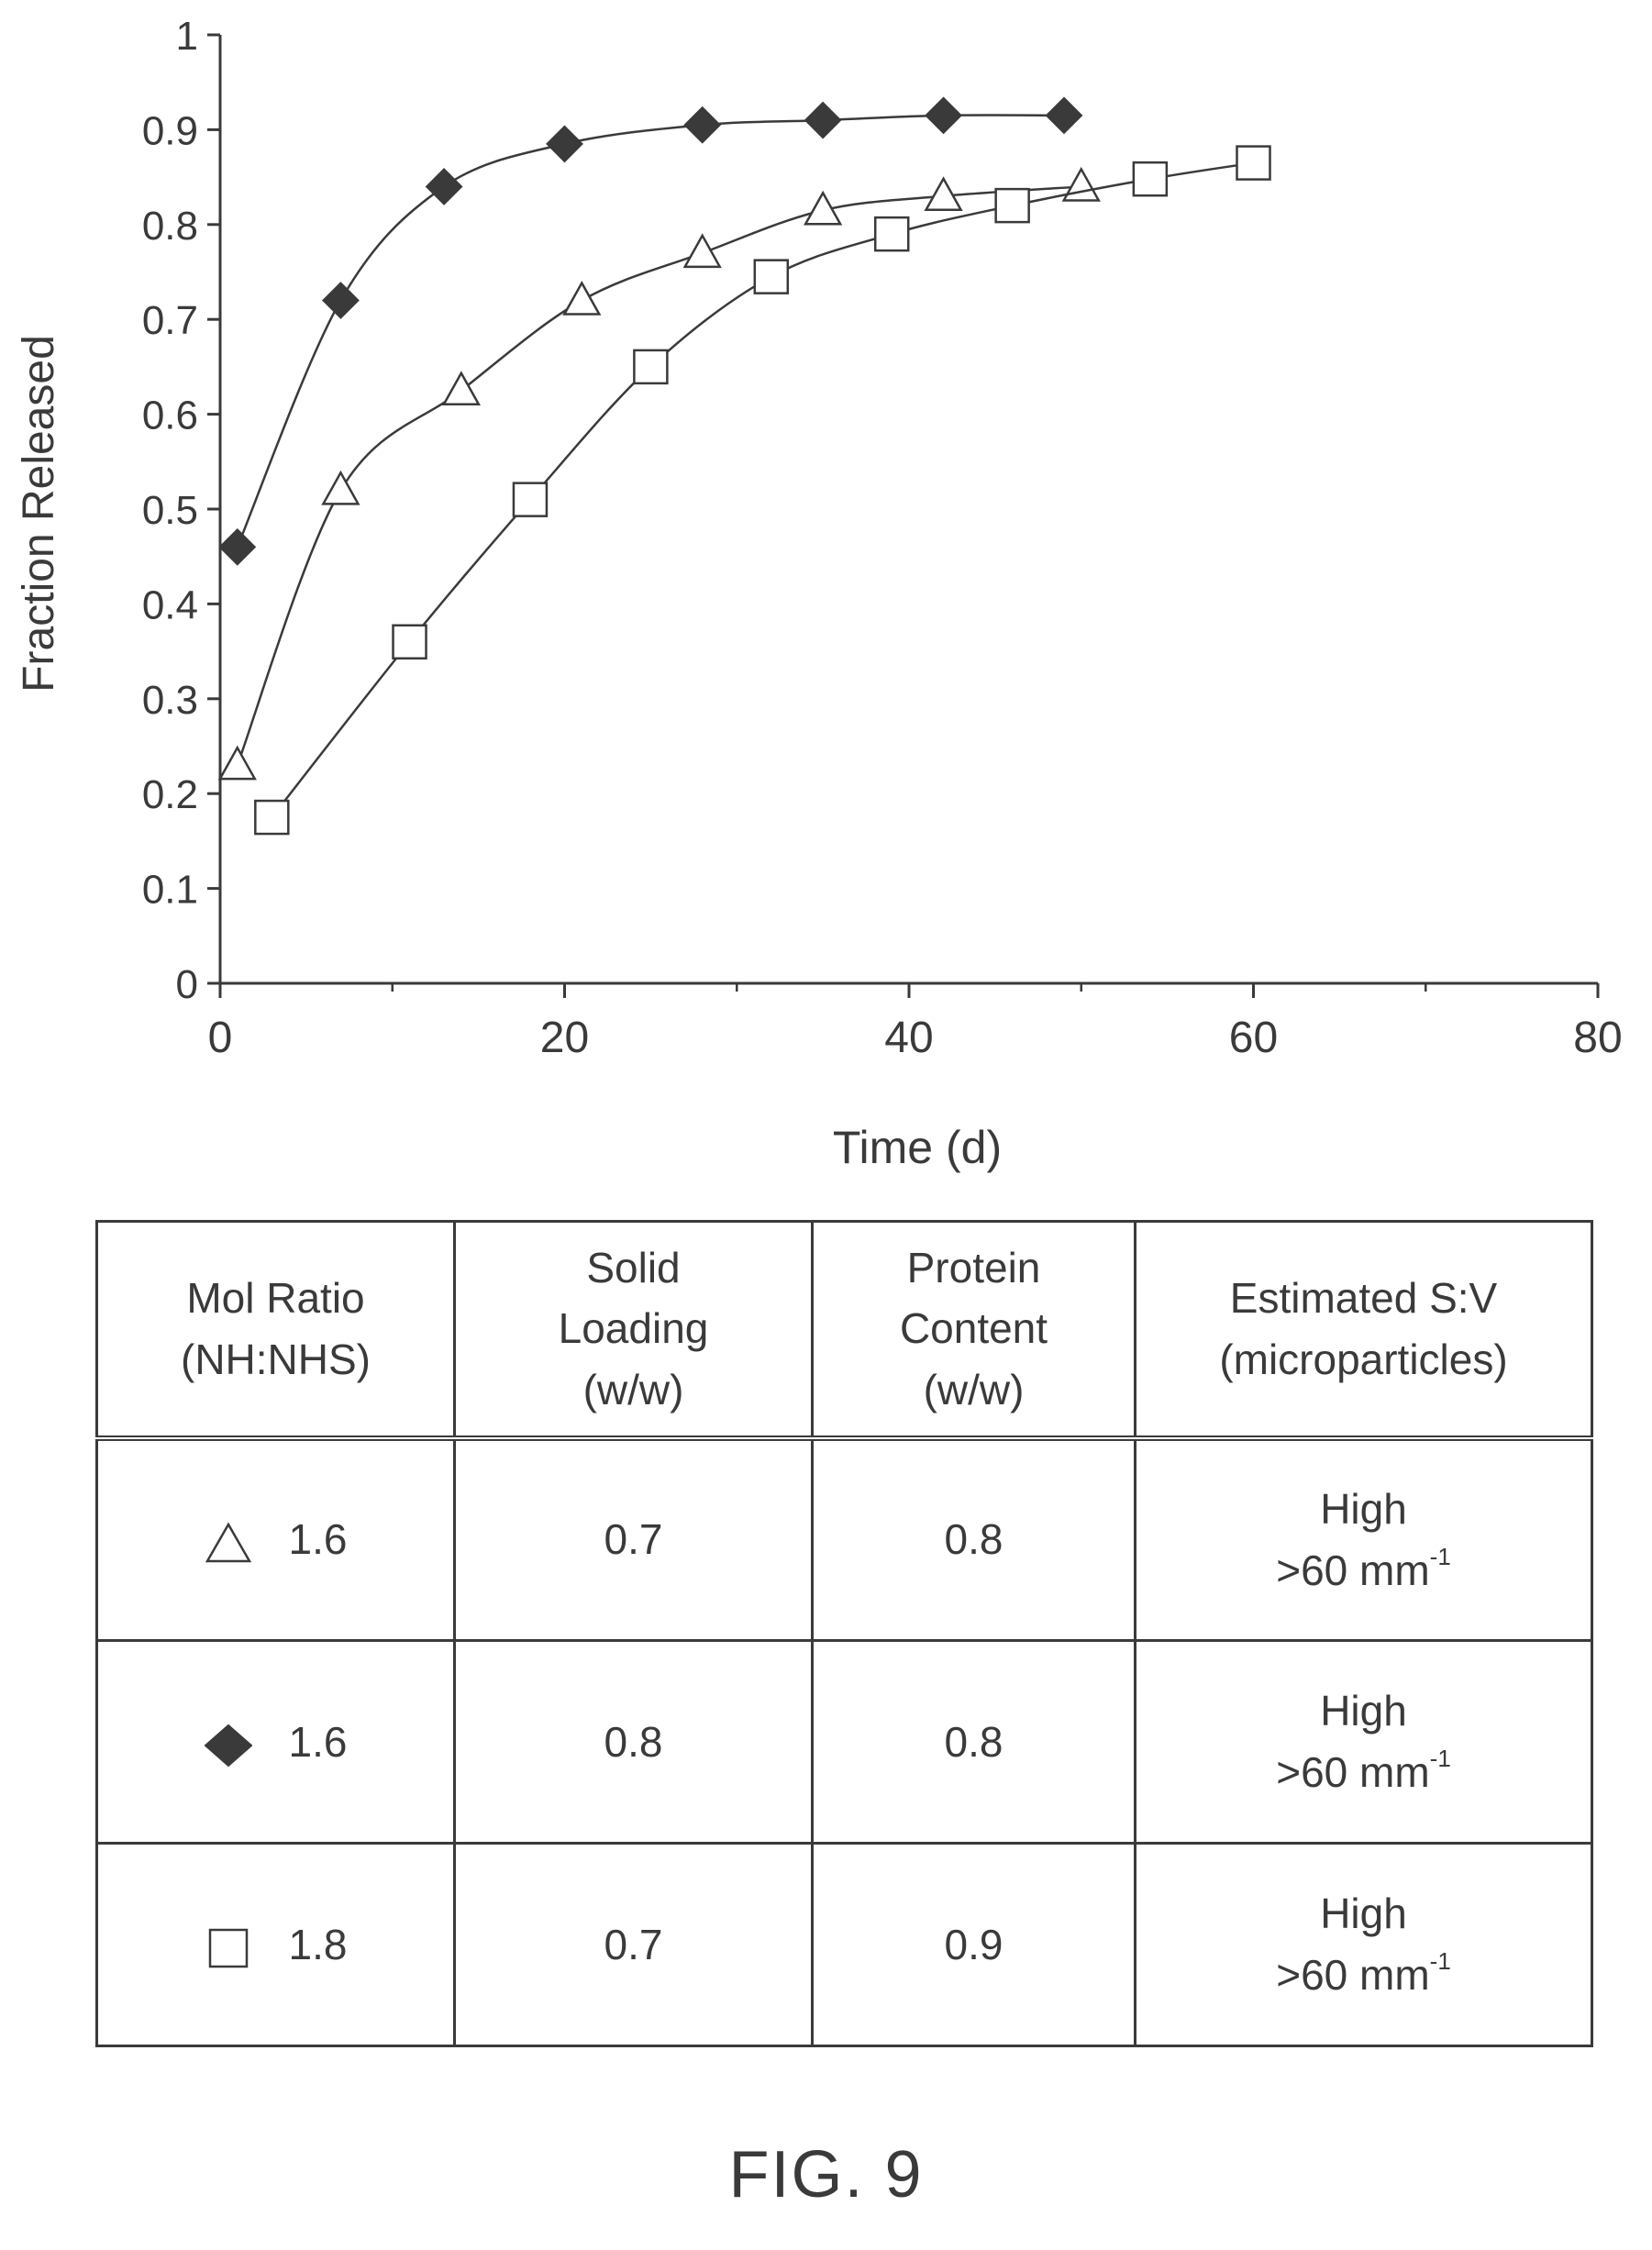 Image resolution: width=1652 pixels, height=2250 pixels. I want to click on x-tick-label: 60, so click(1253, 1038).